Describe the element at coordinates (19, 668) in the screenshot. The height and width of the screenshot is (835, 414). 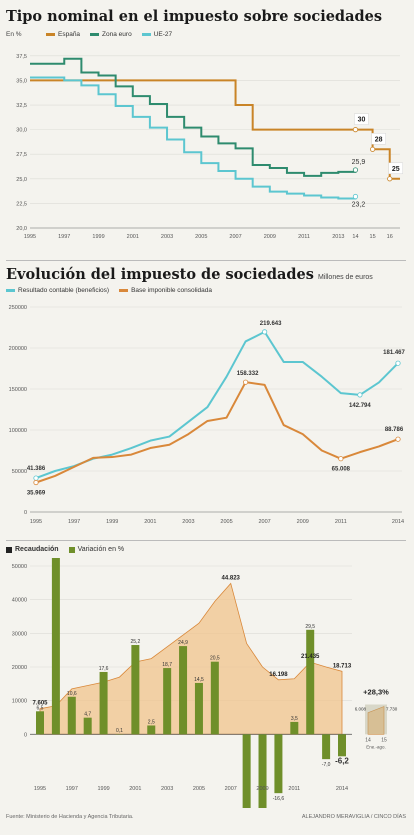
I see `y-tick-label: 20000` at that location.